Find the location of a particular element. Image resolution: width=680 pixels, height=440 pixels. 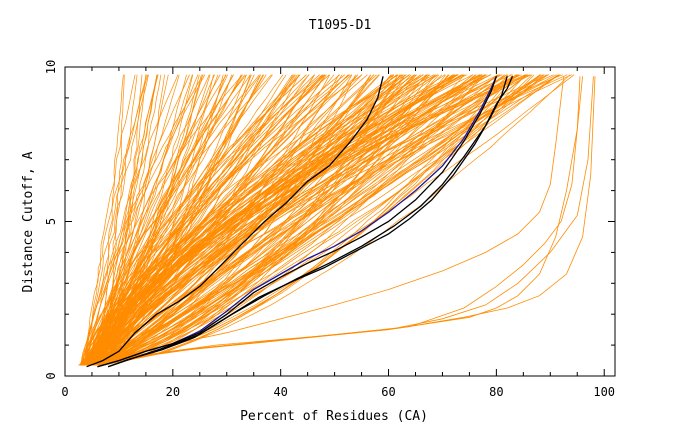

x-tick-label: 0 is located at coordinates (64, 392).